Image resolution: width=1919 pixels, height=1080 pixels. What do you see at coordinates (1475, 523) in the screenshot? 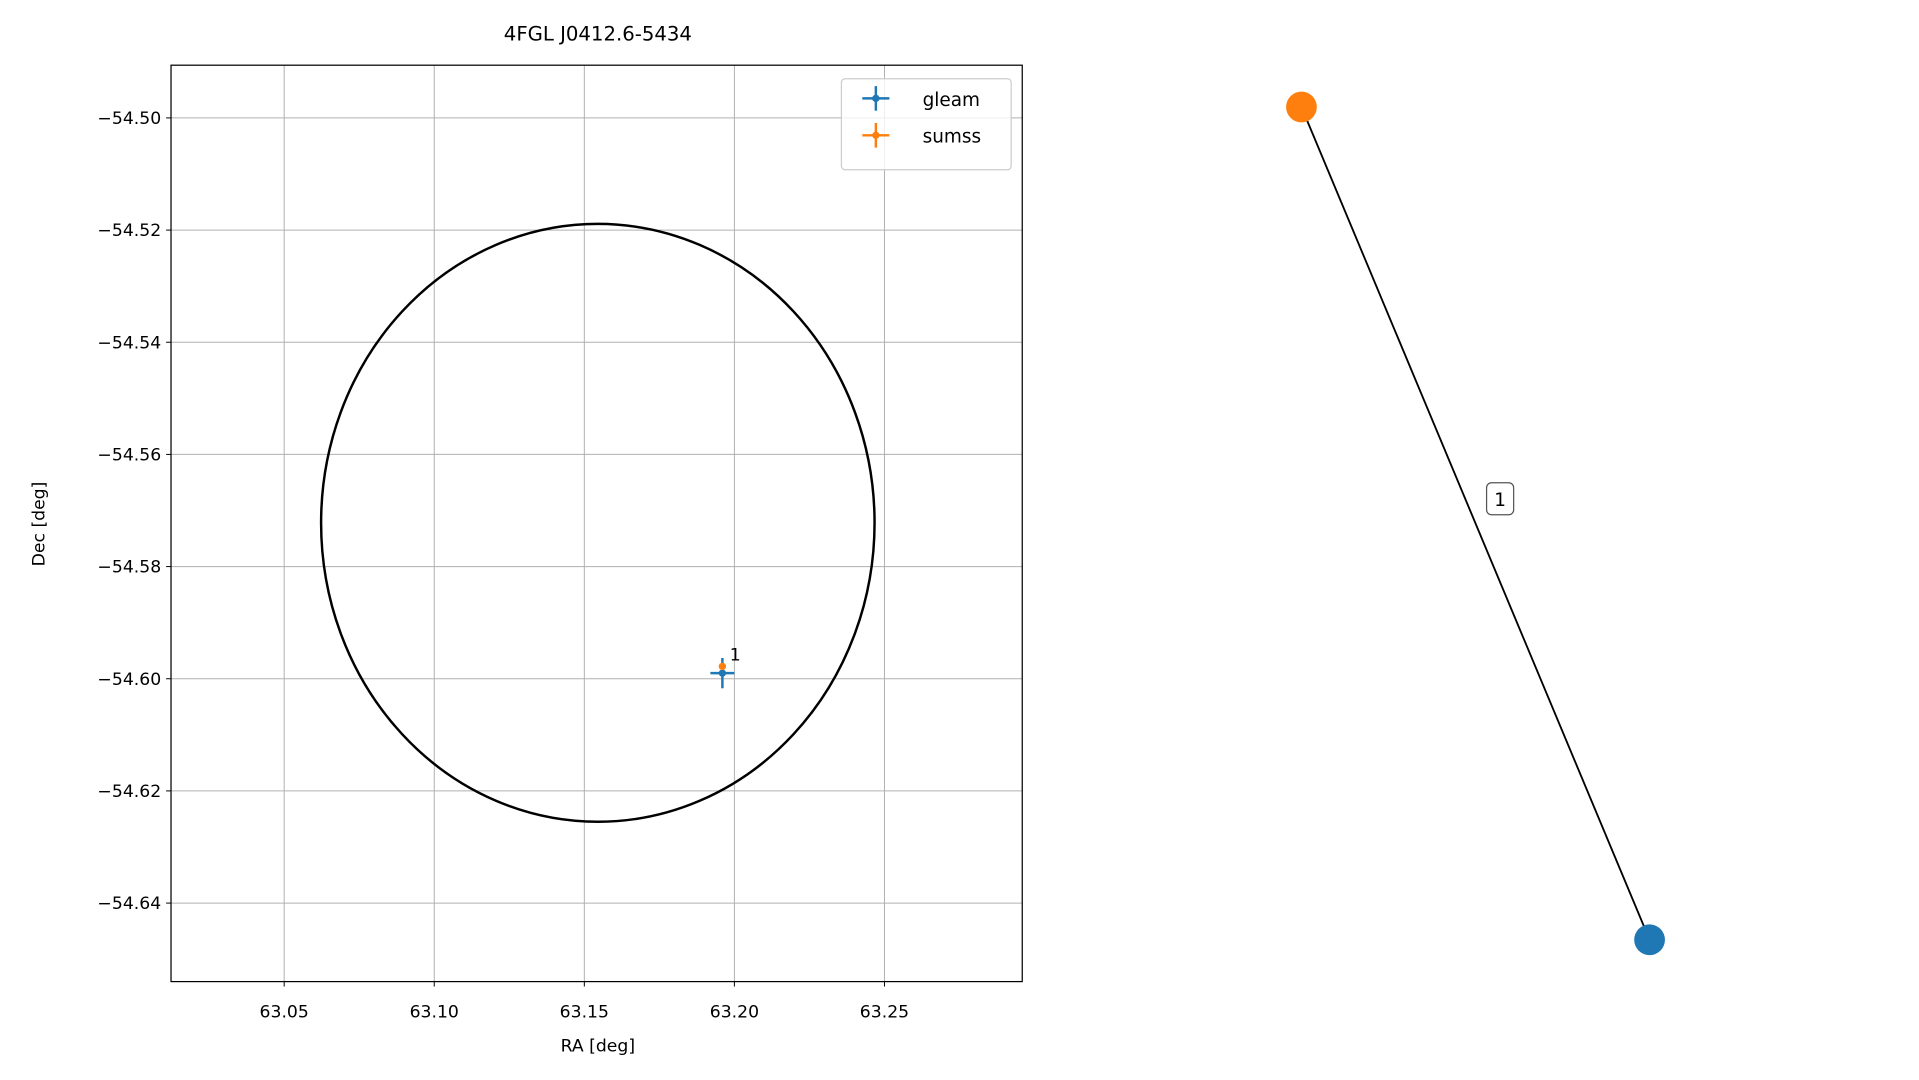
I see `graph-edge` at bounding box center [1475, 523].